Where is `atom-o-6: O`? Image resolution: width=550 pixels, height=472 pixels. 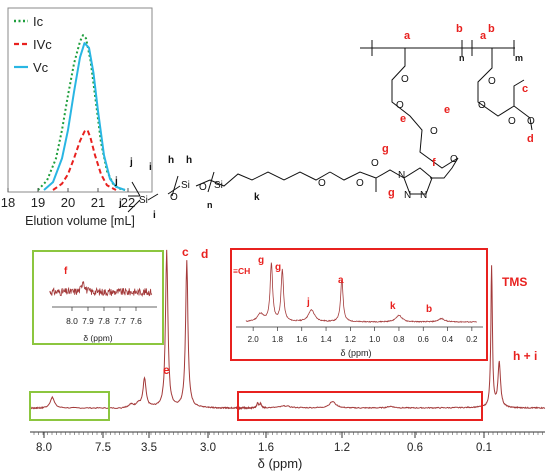
atom-o-6: O is located at coordinates (405, 79).